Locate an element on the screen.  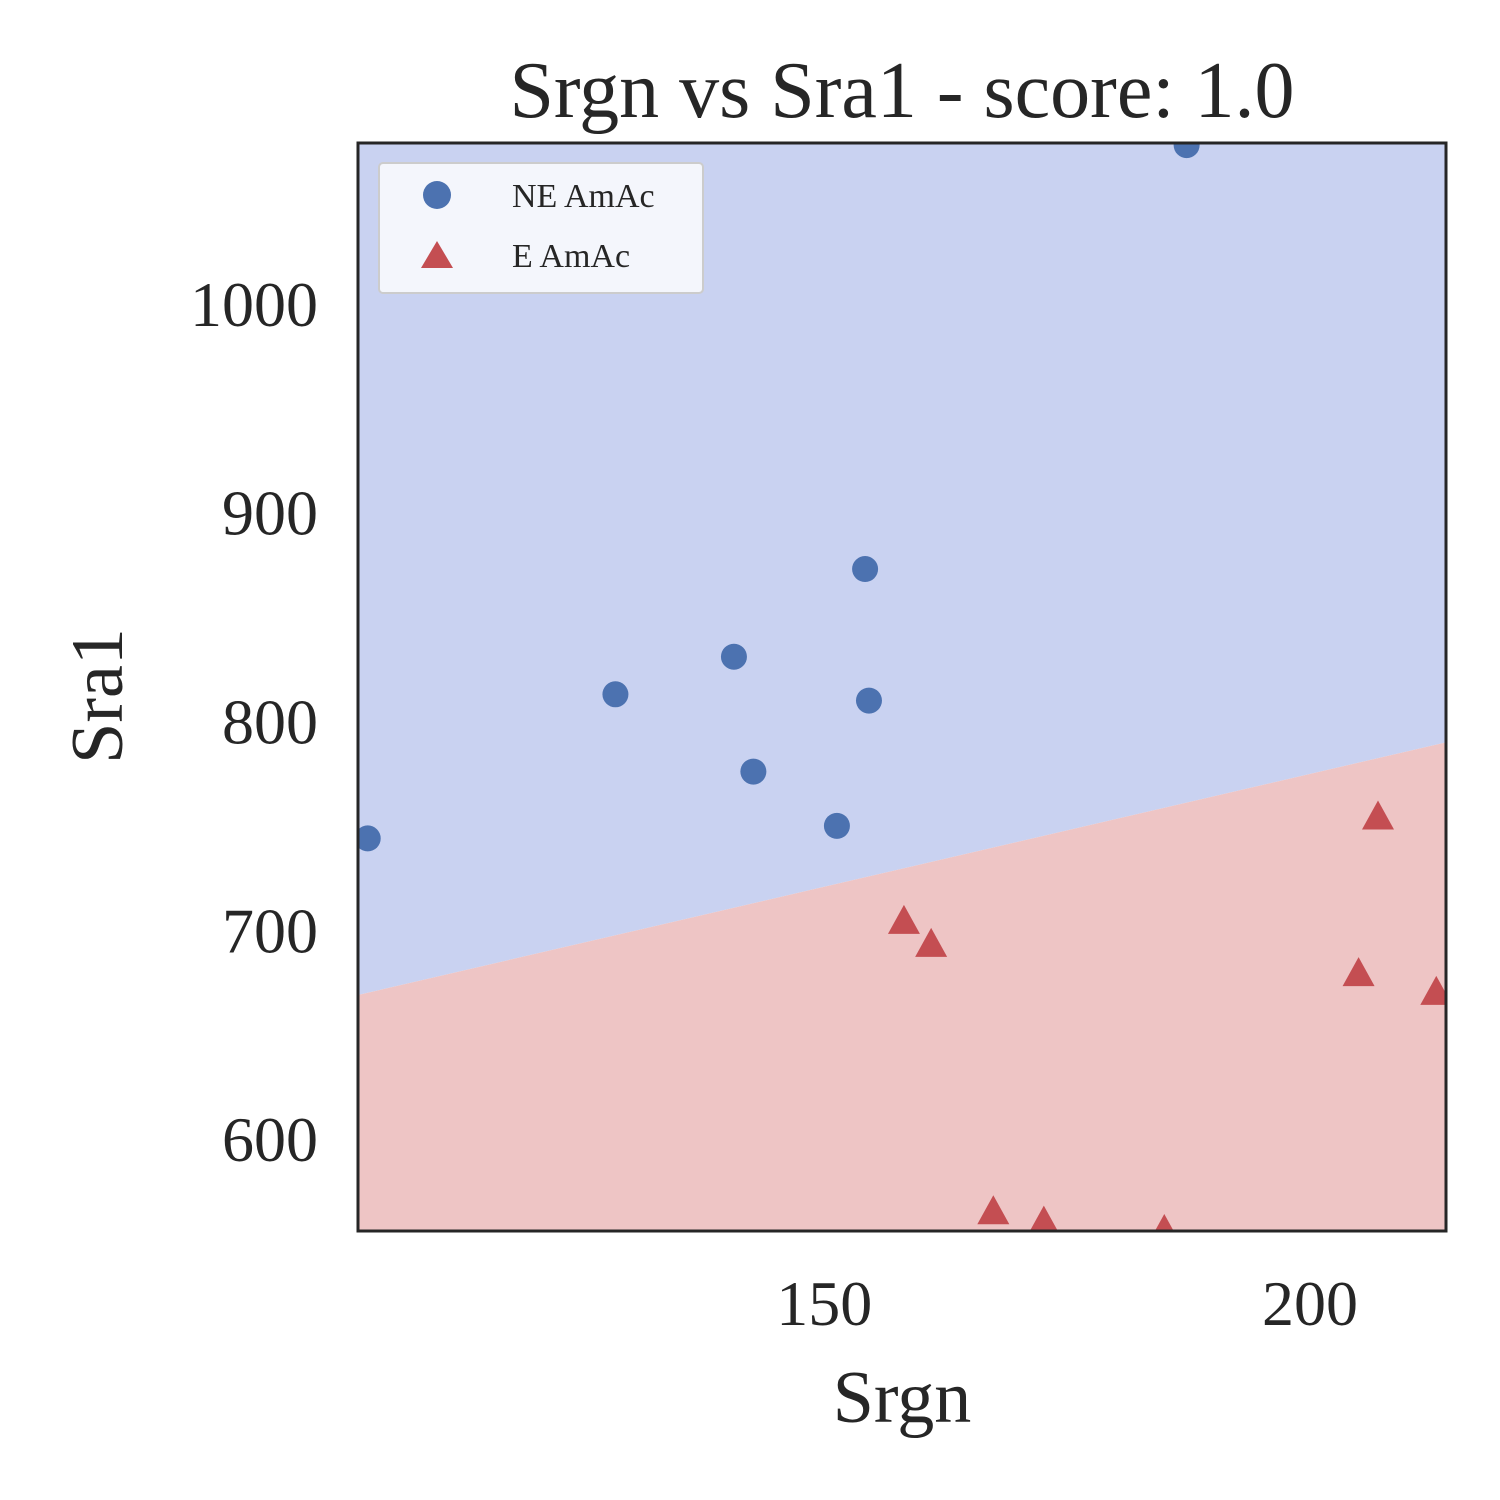
x-axis-ticks: 150 200 is located at coordinates (1067, 1303).